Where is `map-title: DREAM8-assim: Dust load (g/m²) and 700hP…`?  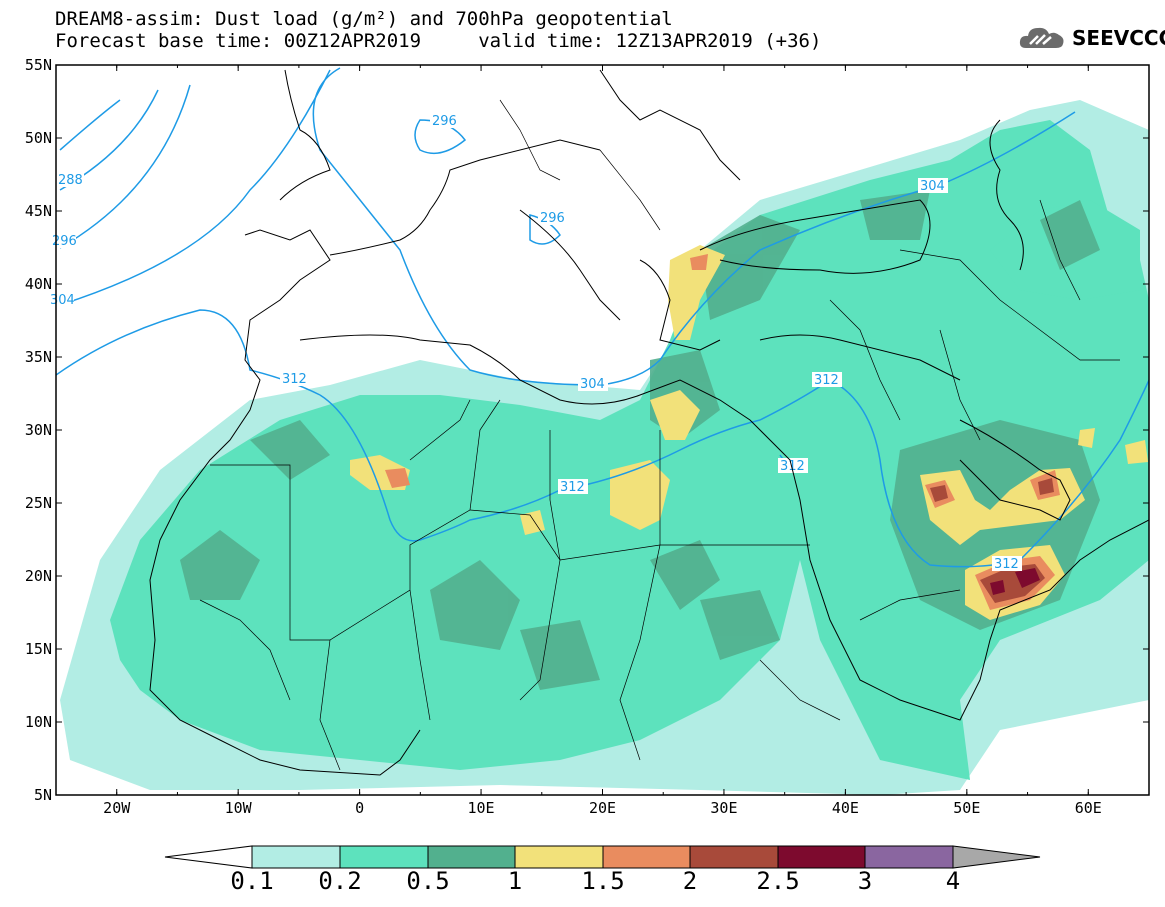 map-title: DREAM8-assim: Dust load (g/m²) and 700hP… is located at coordinates (438, 30).